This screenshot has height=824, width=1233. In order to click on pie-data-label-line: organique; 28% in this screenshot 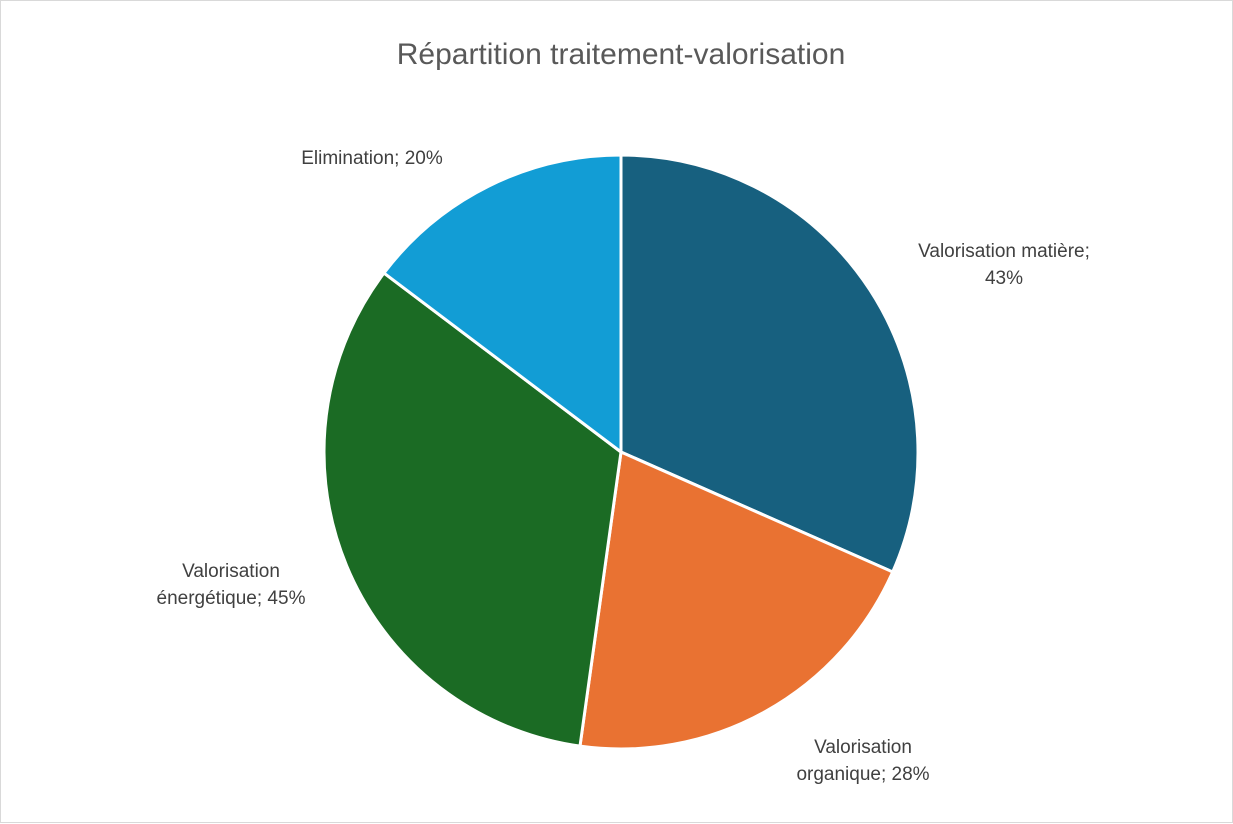, I will do `click(862, 774)`.